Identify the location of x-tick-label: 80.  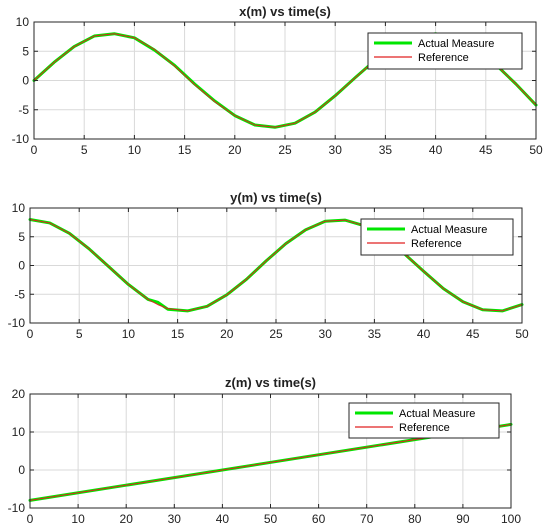
(415, 519).